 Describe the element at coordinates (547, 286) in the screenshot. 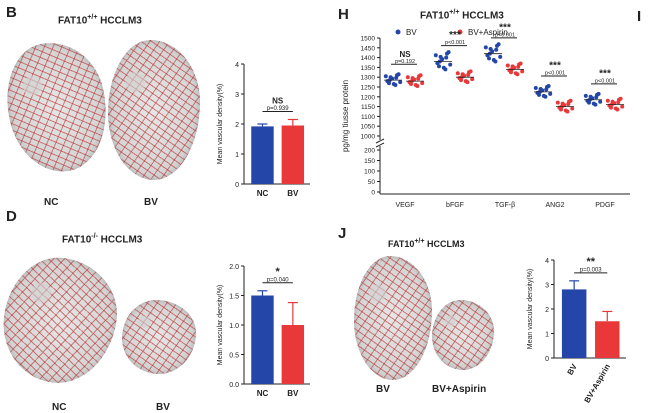

I see `y-tick-label: 3` at that location.